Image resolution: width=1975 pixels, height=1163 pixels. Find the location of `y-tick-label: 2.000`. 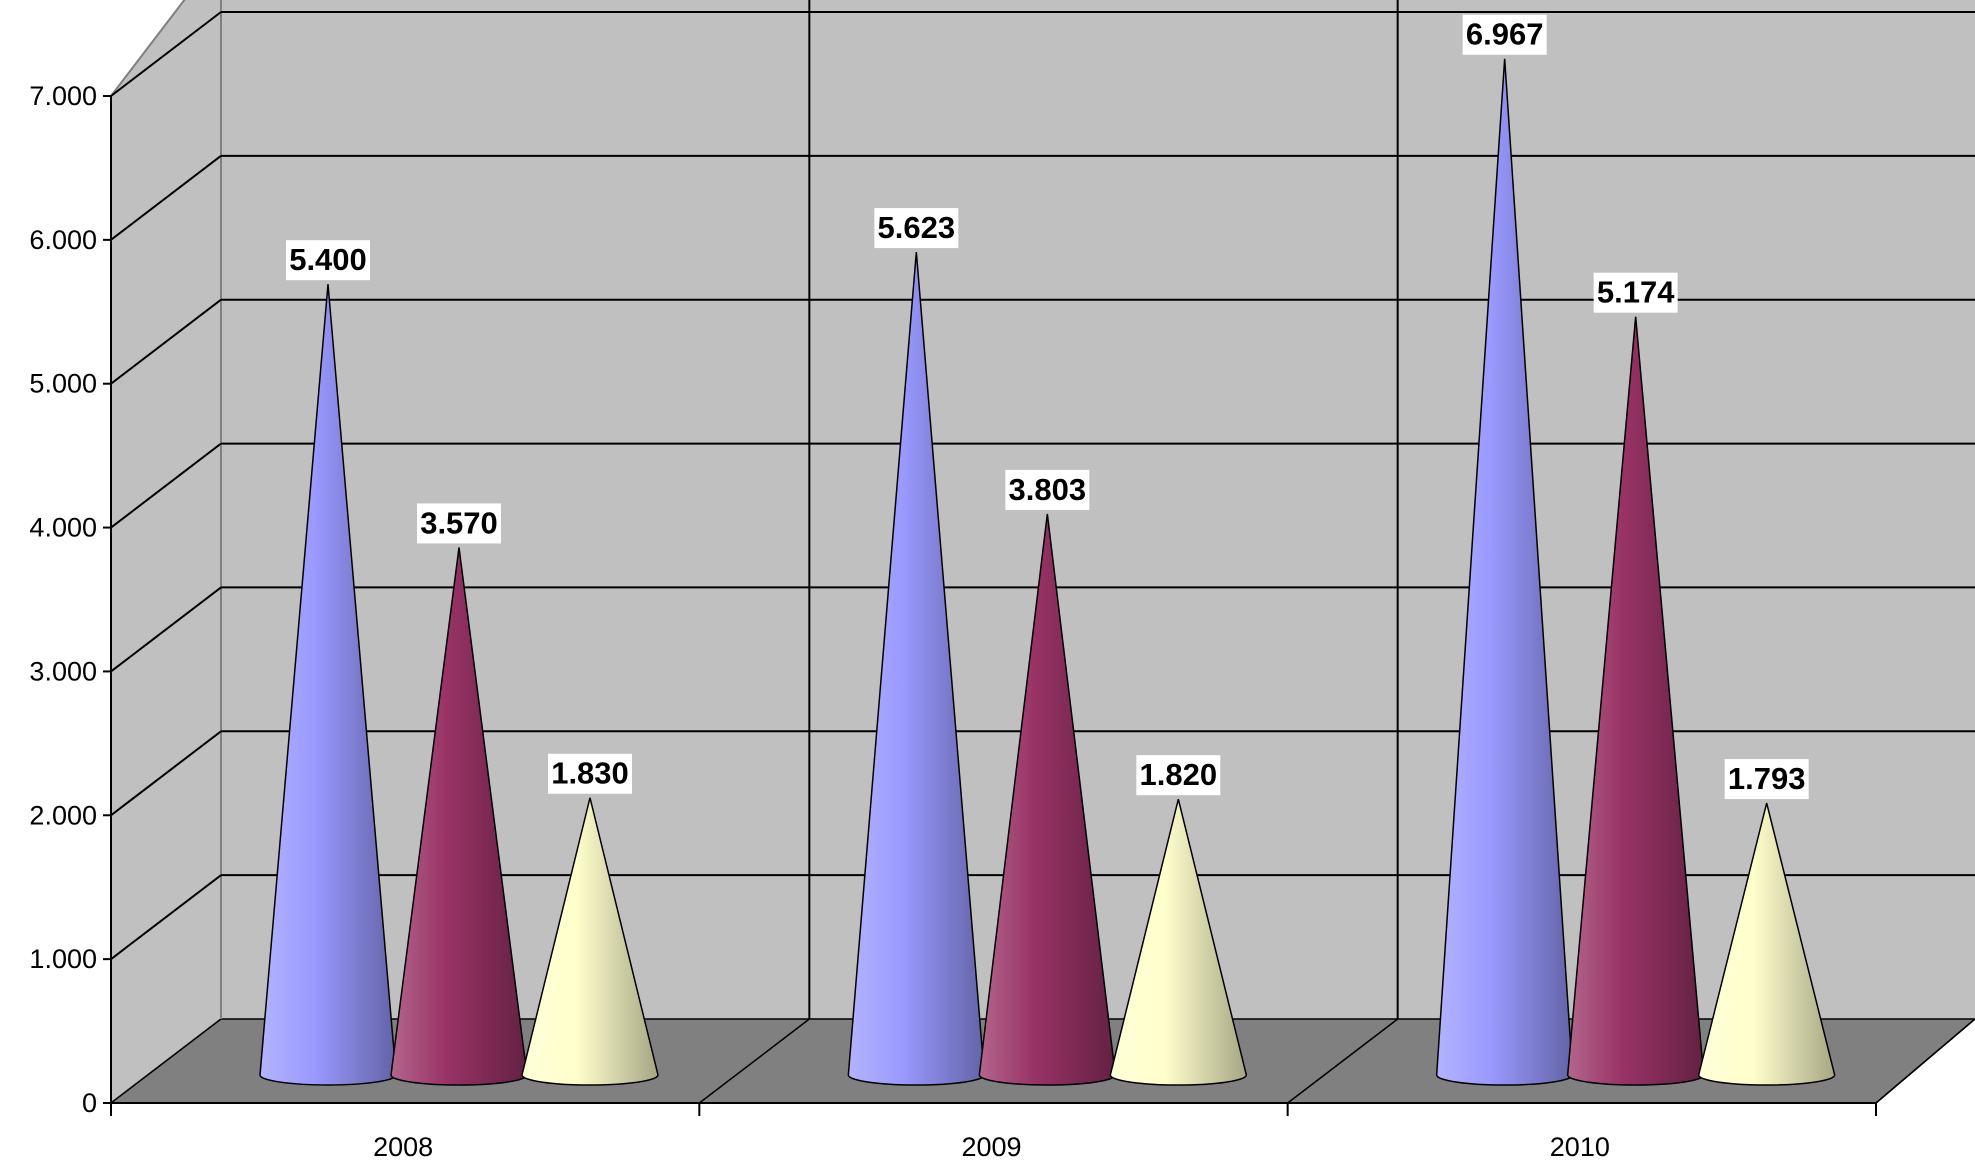

y-tick-label: 2.000 is located at coordinates (63, 815).